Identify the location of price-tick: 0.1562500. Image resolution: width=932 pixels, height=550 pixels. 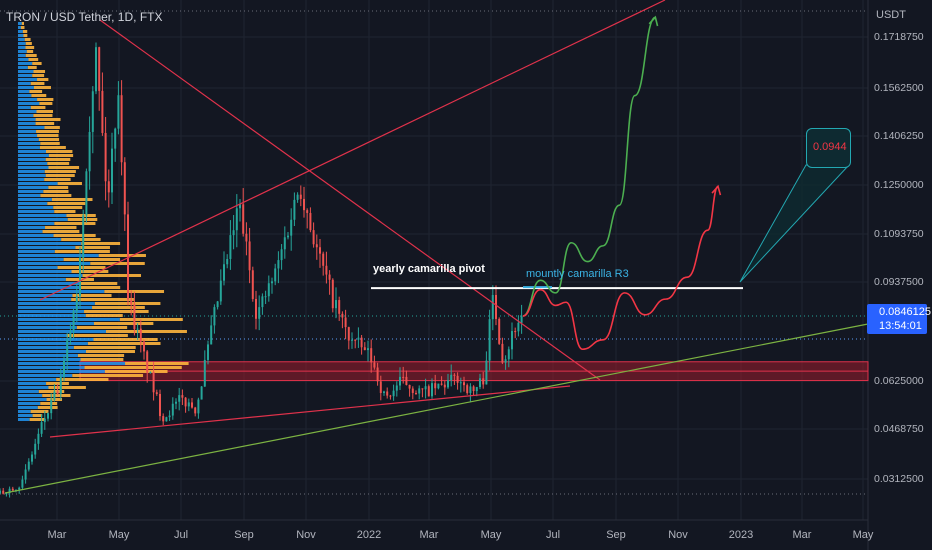
(899, 88).